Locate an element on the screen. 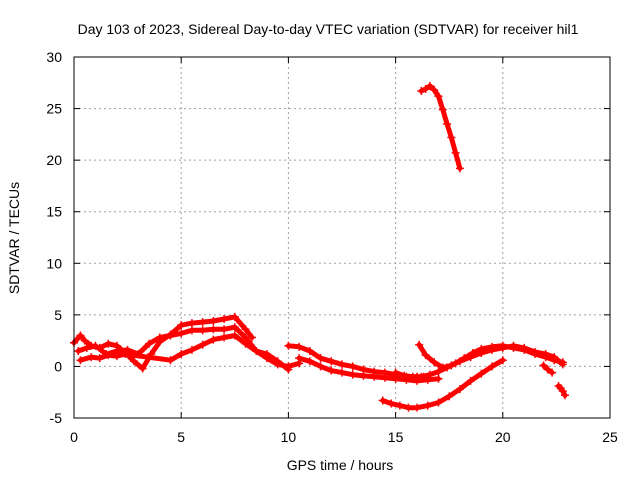 The image size is (640, 480). series-track-g is located at coordinates (491, 356).